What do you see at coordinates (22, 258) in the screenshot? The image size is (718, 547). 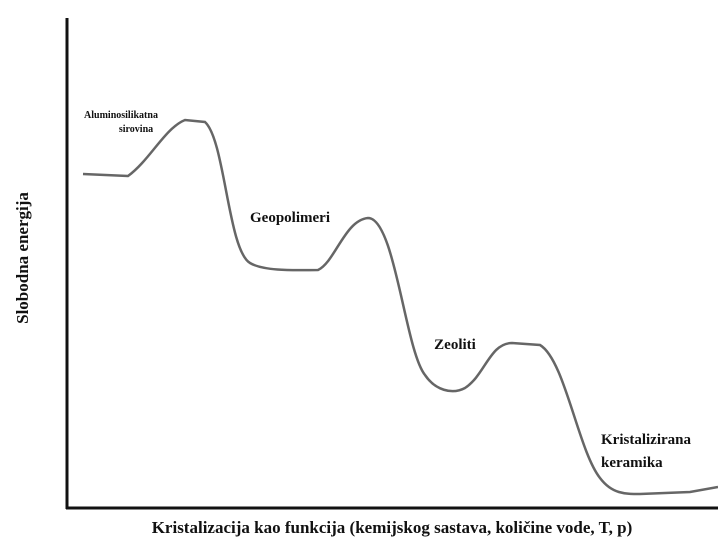 I see `y-axis-label: Slobodna energija` at bounding box center [22, 258].